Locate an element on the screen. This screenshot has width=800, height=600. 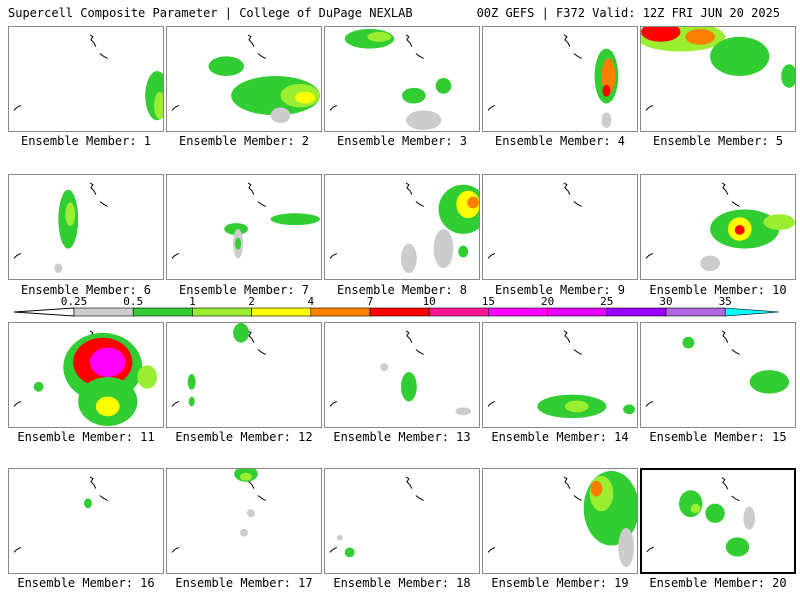
member-caption: Ensemble Member: 17 is located at coordinates (244, 583).